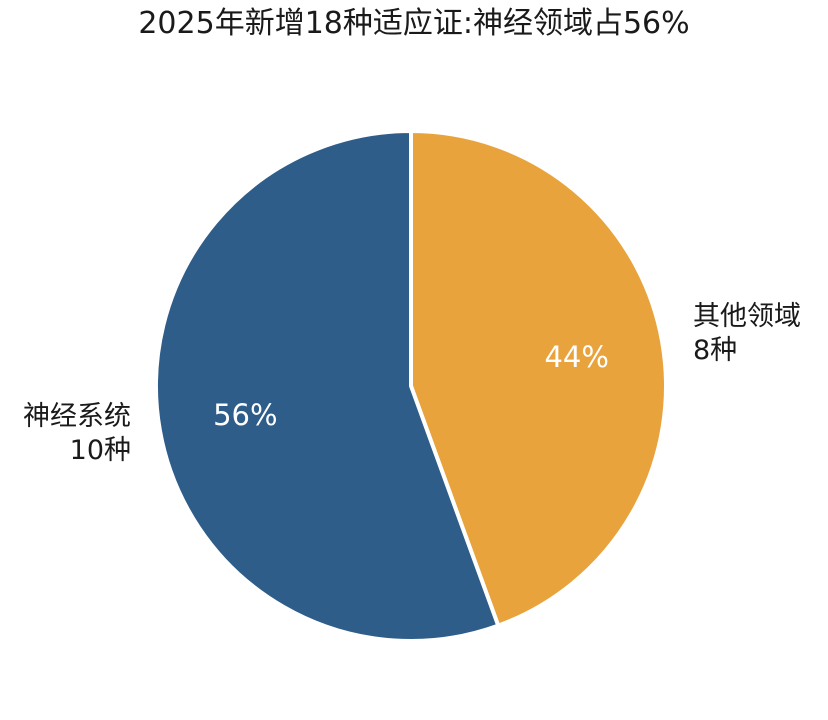 The height and width of the screenshot is (720, 828). What do you see at coordinates (414, 23) in the screenshot?
I see `chart-title: 2025年新增18种适应证:神经领域占56%` at bounding box center [414, 23].